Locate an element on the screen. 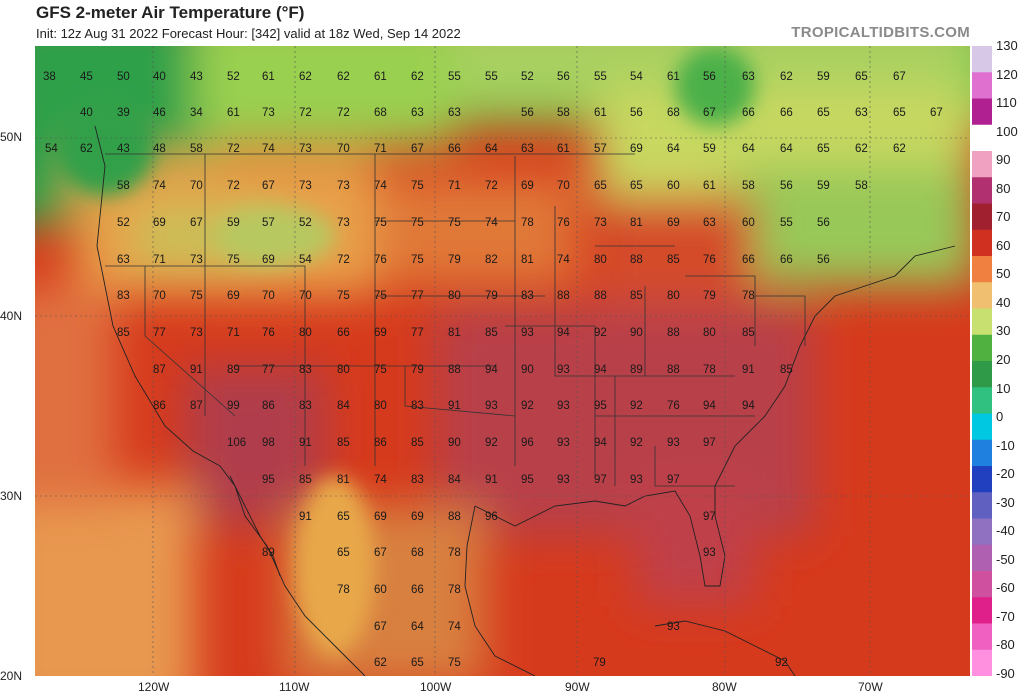 The height and width of the screenshot is (696, 1024). colorbar-label: -50 is located at coordinates (1005, 559).